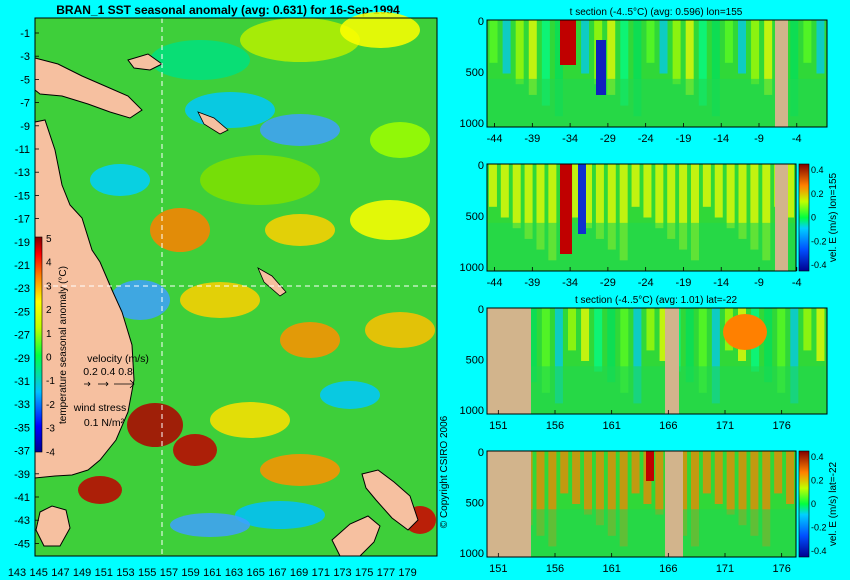 The image size is (850, 580). What do you see at coordinates (22, 452) in the screenshot?
I see `map-y-tick-label: -37` at bounding box center [22, 452].